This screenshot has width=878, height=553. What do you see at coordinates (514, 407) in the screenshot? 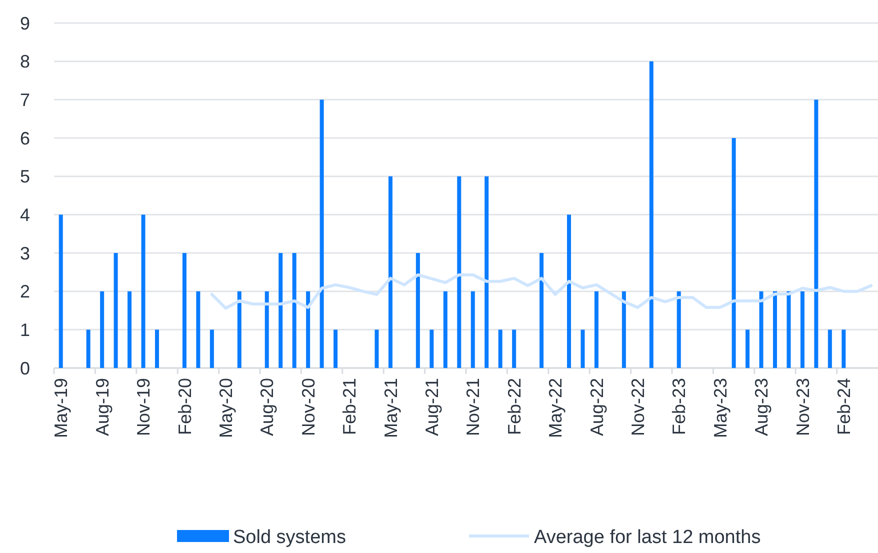
I see `x-tick-label: Feb-22` at bounding box center [514, 407].